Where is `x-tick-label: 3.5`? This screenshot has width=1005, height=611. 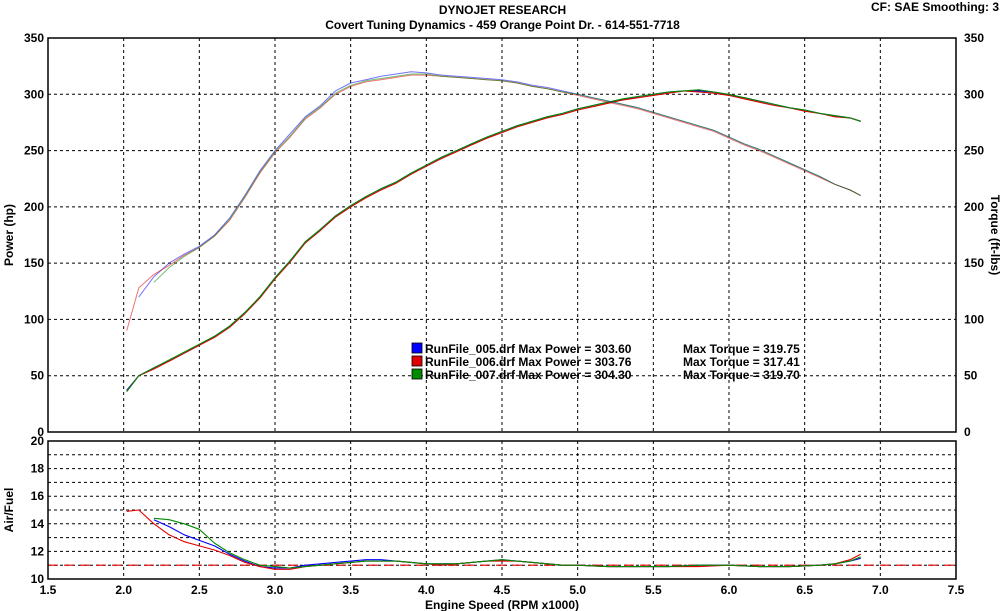 x-tick-label: 3.5 is located at coordinates (350, 590).